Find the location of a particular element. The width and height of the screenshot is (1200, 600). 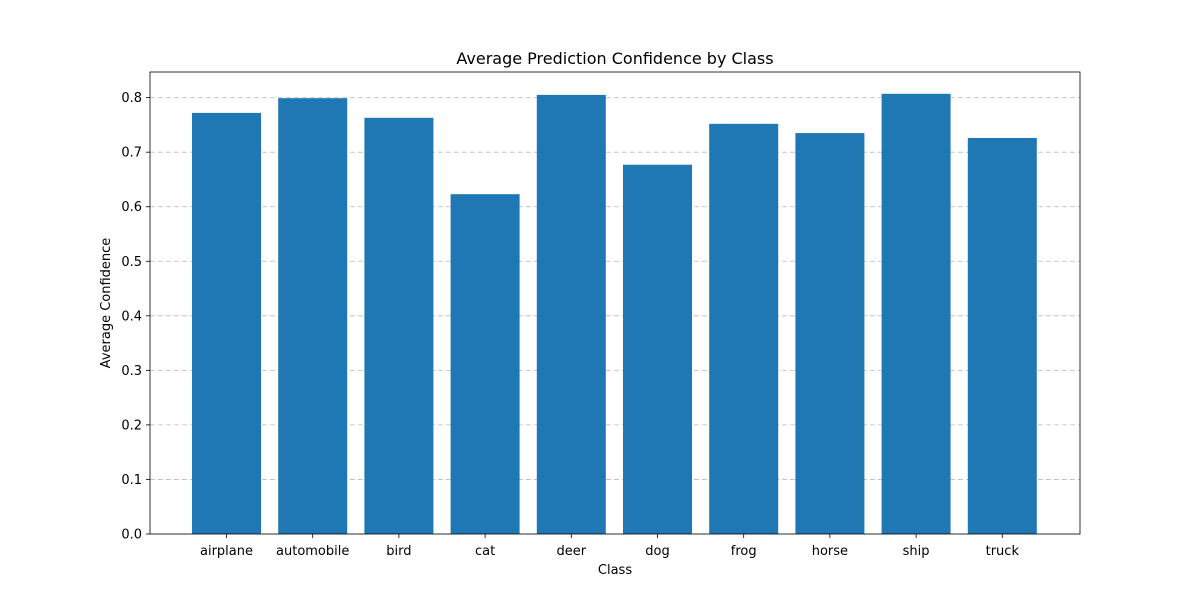

bar-automobile is located at coordinates (313, 316).